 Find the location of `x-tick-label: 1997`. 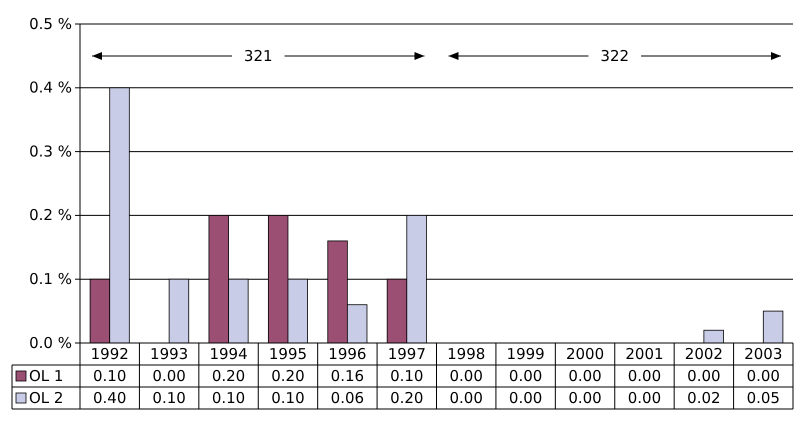

x-tick-label: 1997 is located at coordinates (407, 354).